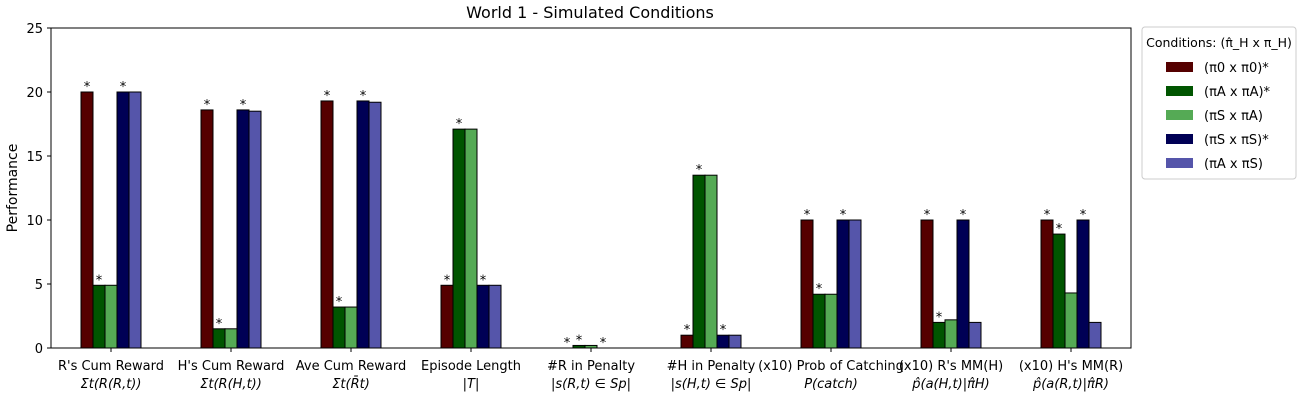 This screenshot has height=404, width=1300. I want to click on legend-entry: (πS x πS)*, so click(1236, 140).